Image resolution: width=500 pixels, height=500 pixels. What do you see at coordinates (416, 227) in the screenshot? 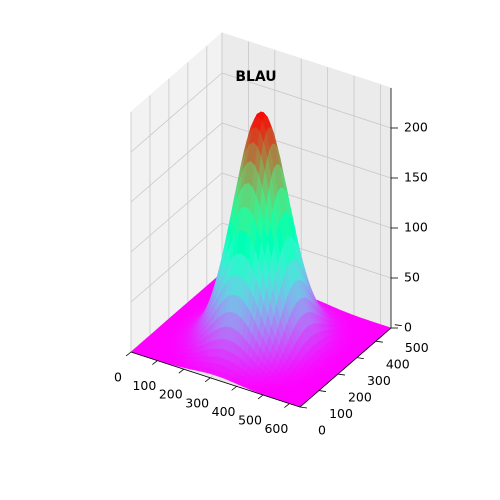
I see `z-tick-label: 100` at bounding box center [416, 227].